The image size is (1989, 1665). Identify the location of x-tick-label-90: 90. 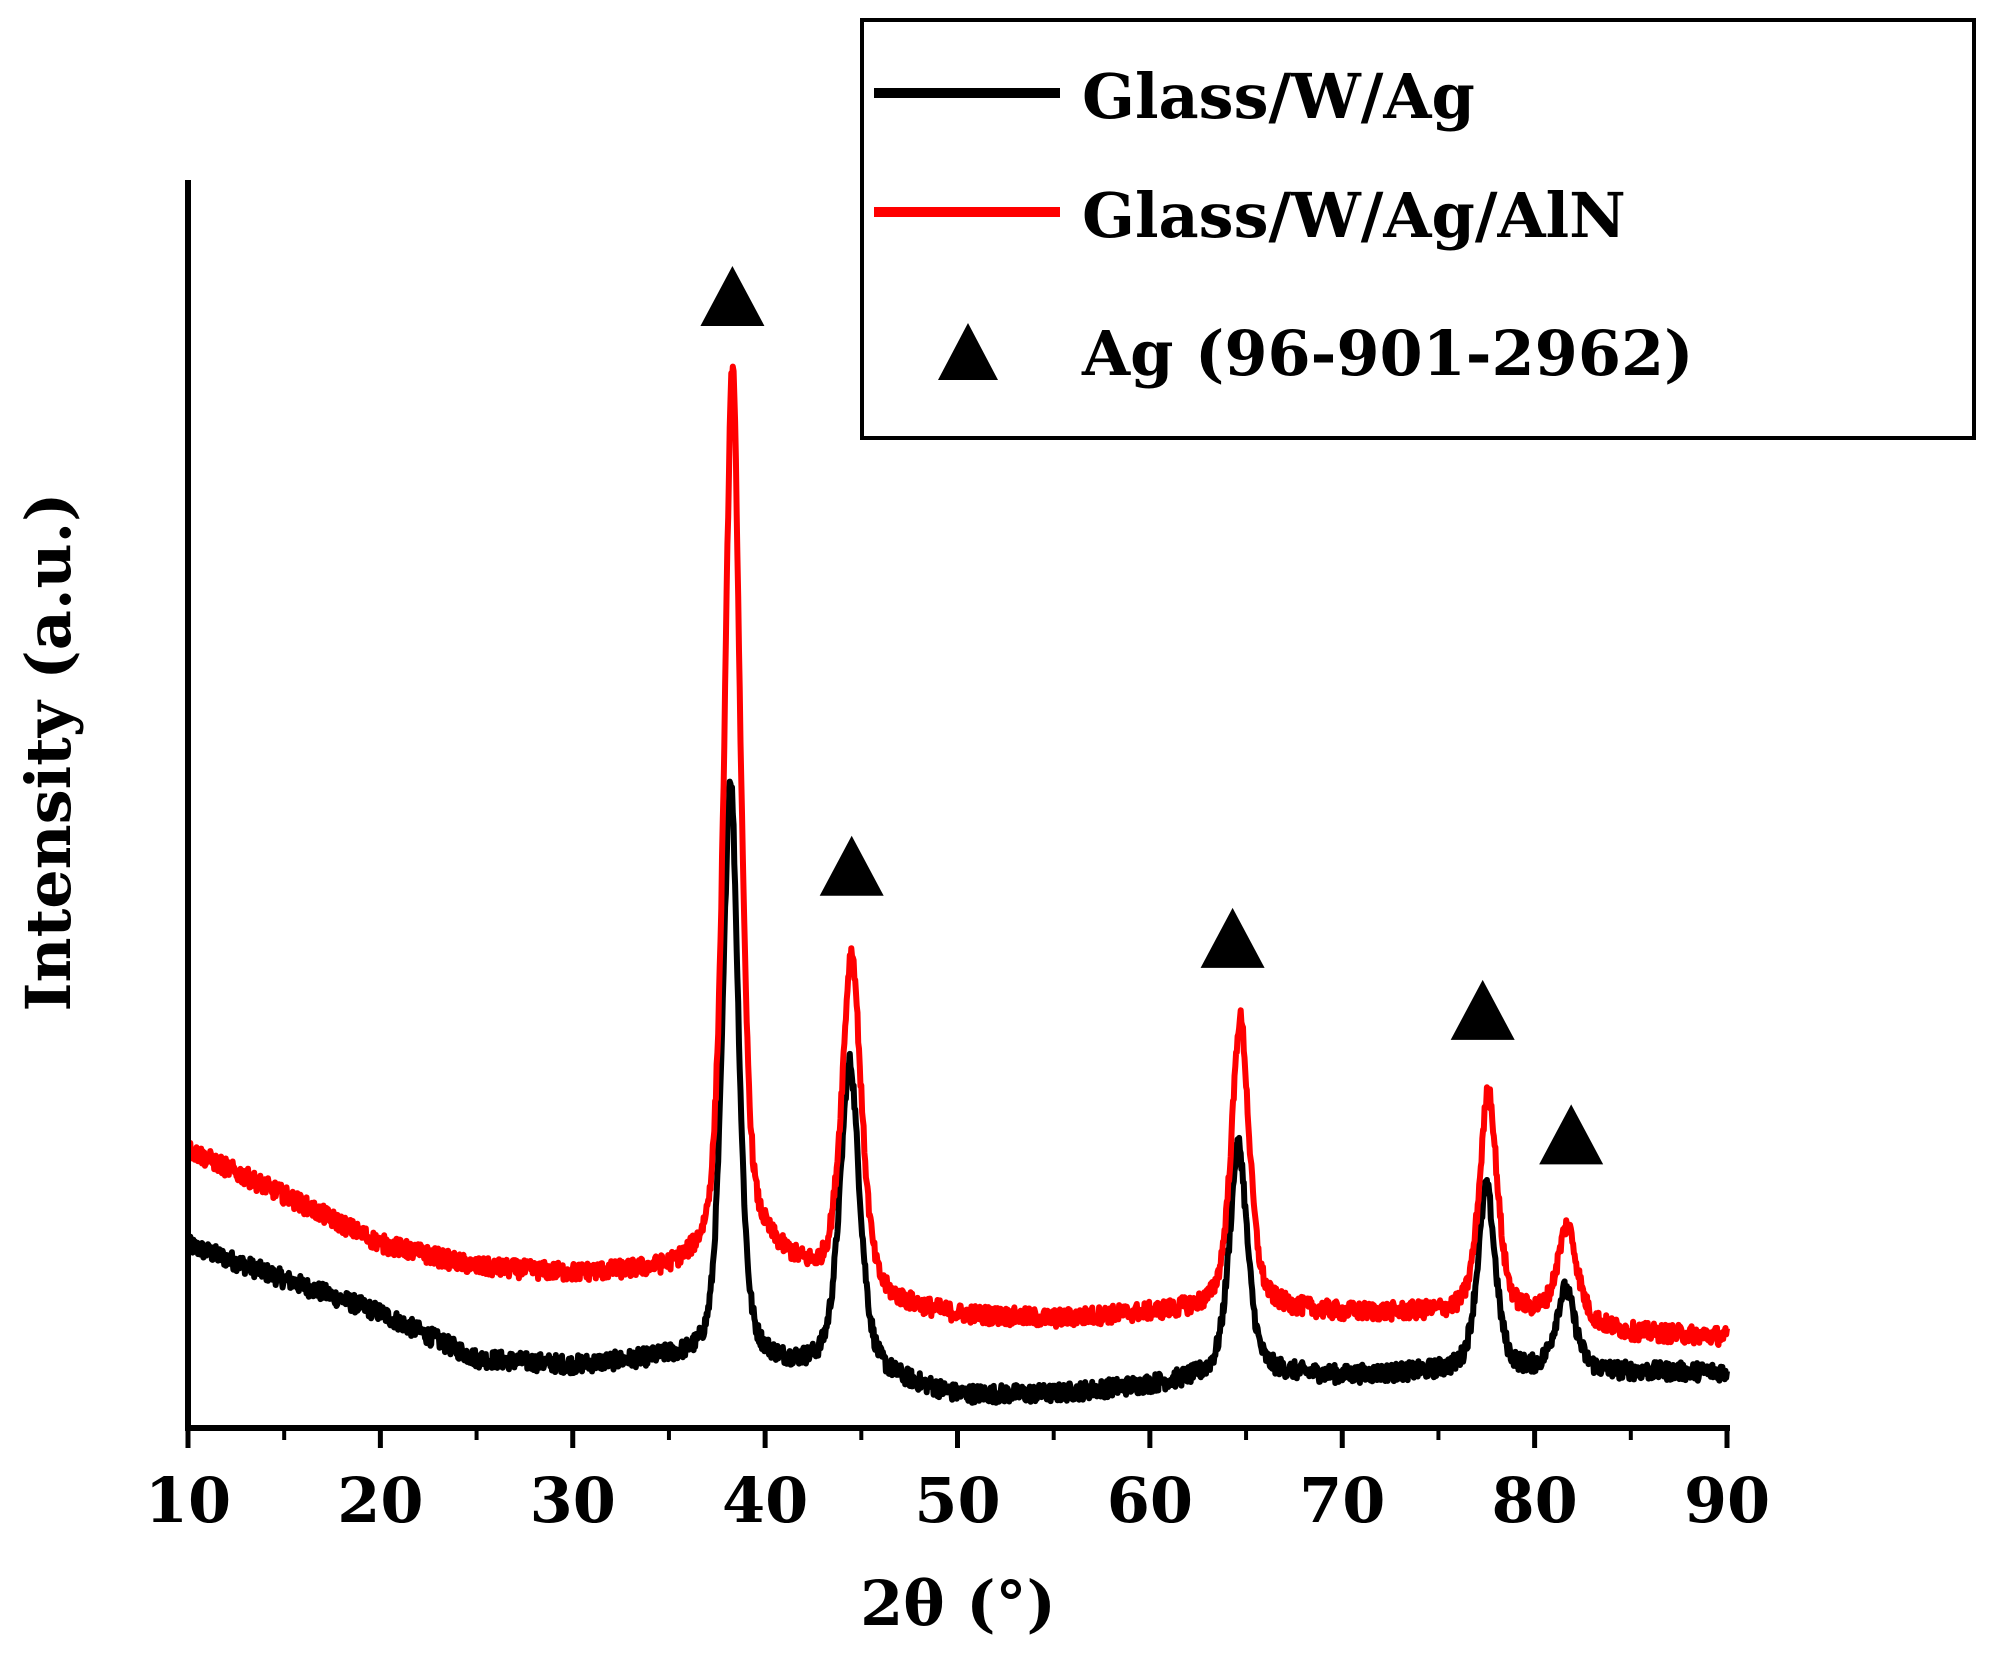
(1727, 1500).